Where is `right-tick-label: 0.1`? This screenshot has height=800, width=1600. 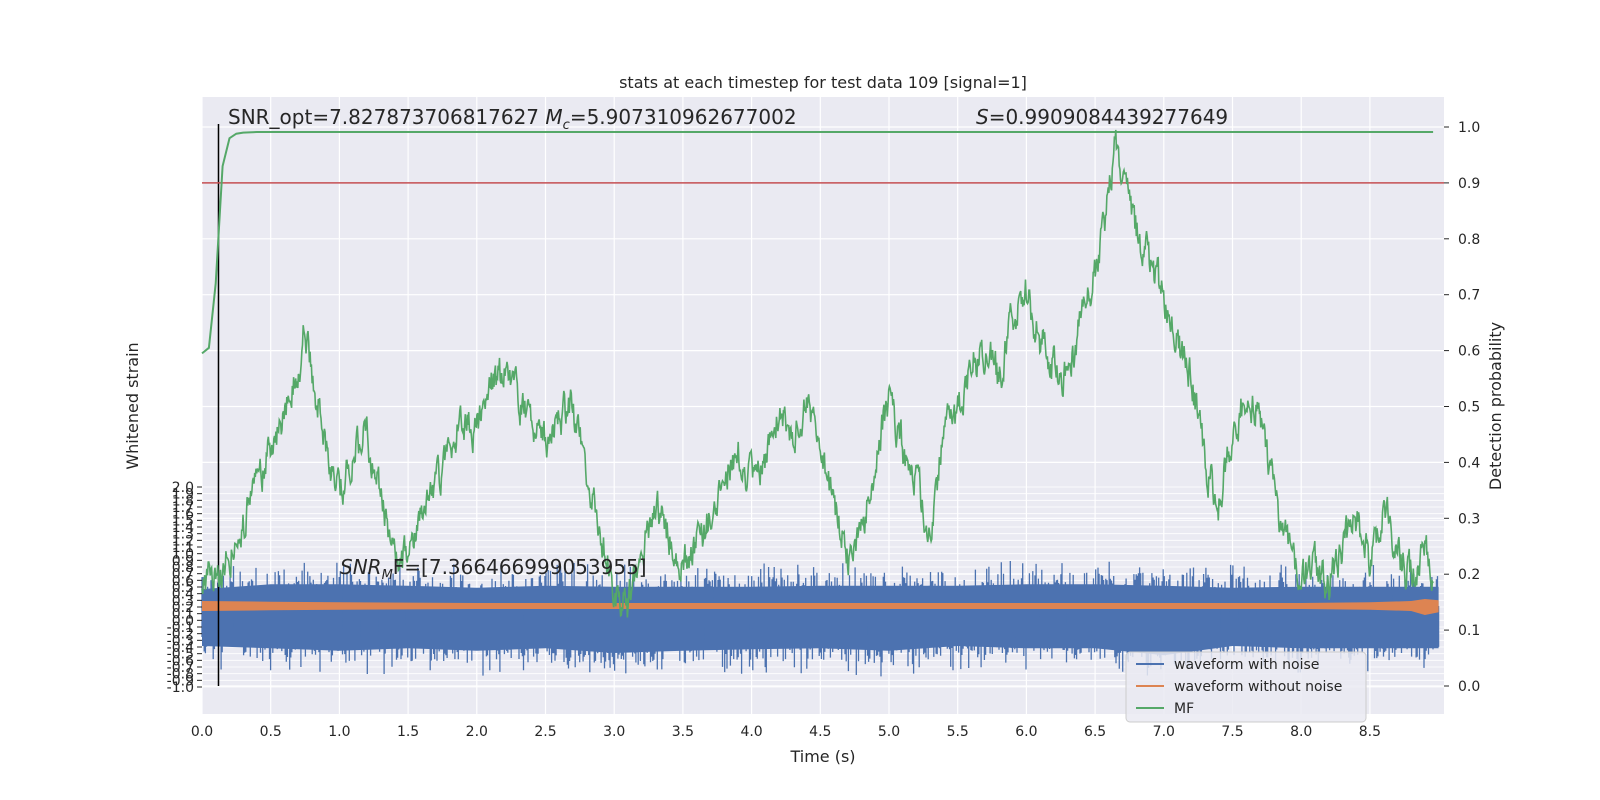
right-tick-label: 0.1 is located at coordinates (1469, 631).